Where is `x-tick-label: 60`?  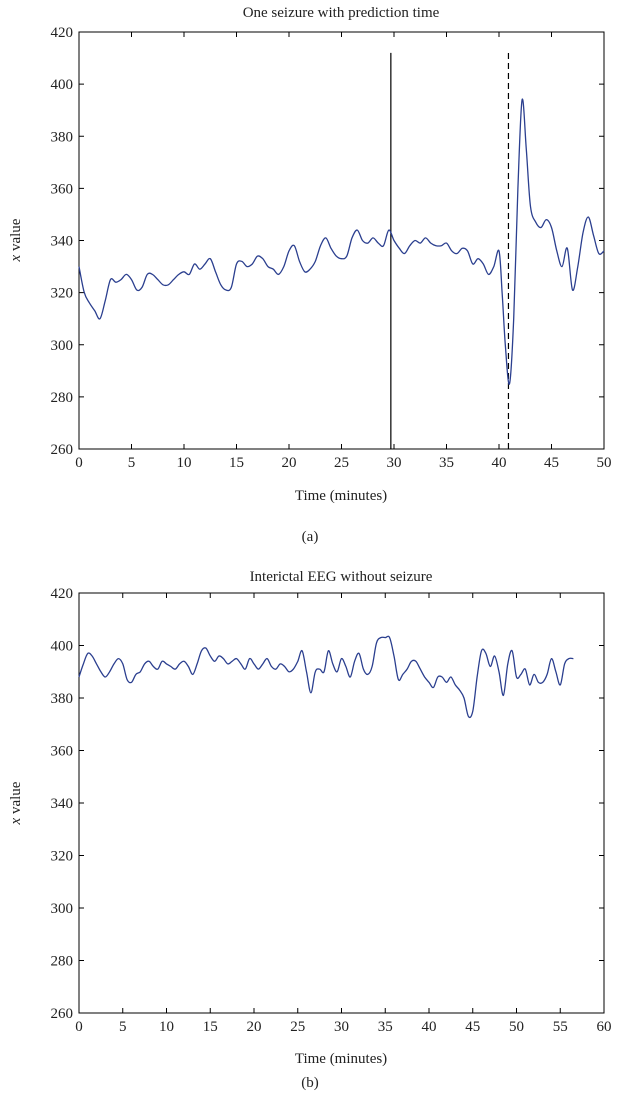 x-tick-label: 60 is located at coordinates (604, 1027).